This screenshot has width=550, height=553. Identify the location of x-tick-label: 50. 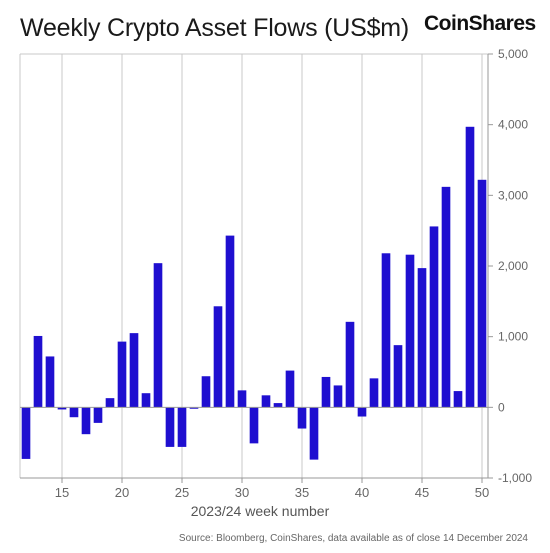
(482, 492).